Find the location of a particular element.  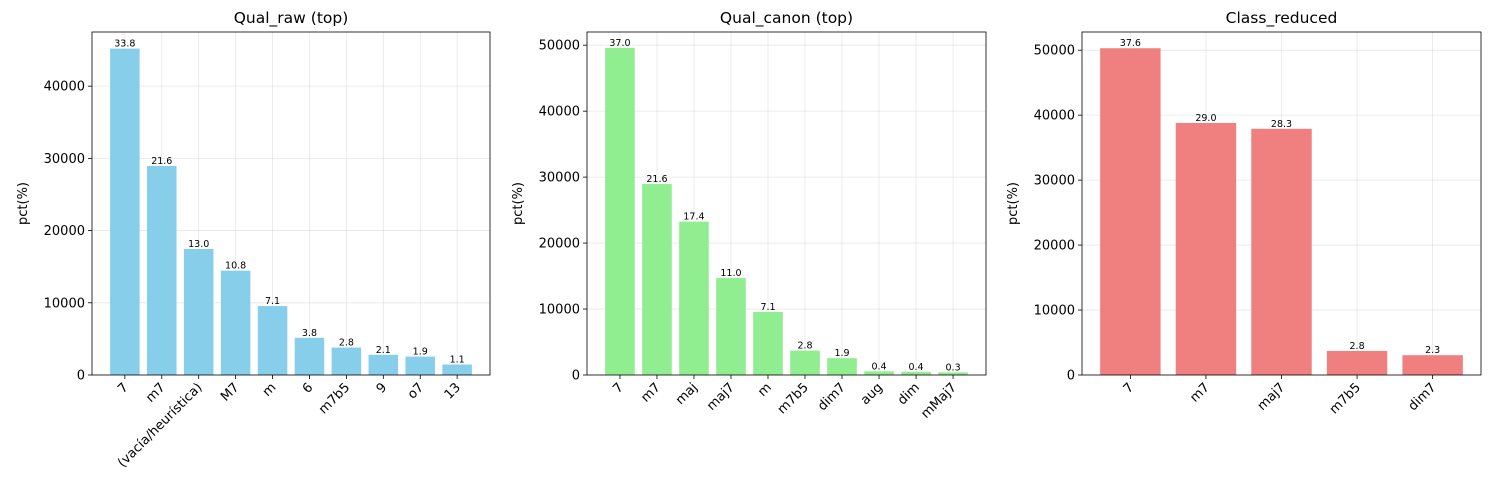

x-tick-label: 9 is located at coordinates (382, 388).